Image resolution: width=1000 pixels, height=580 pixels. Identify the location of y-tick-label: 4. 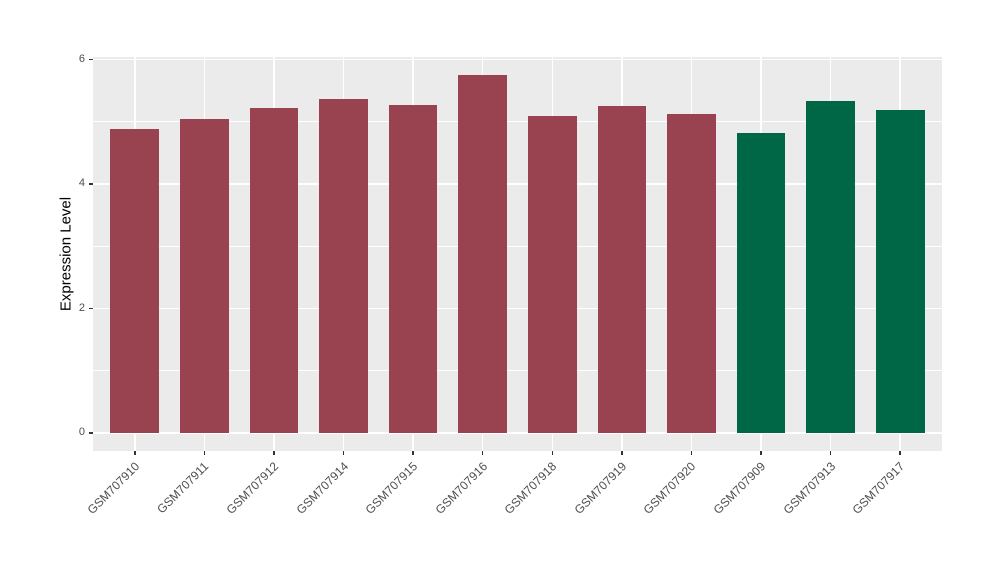
(81, 183).